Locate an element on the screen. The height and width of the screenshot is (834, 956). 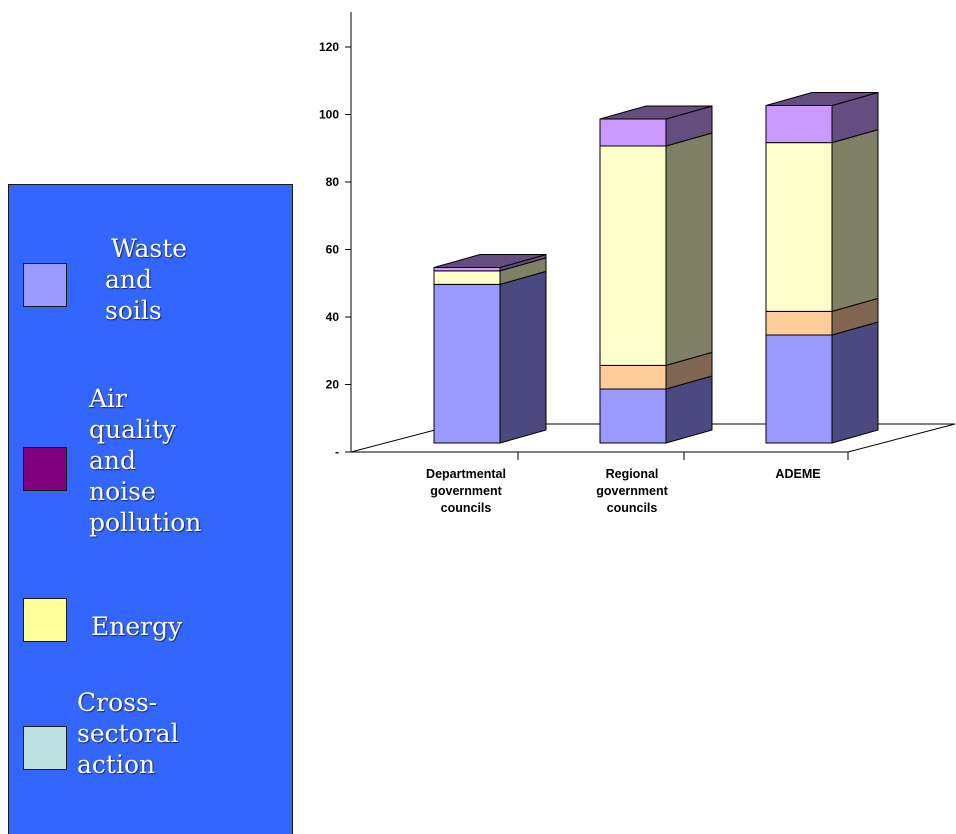
y-tick-label: - is located at coordinates (337, 452).